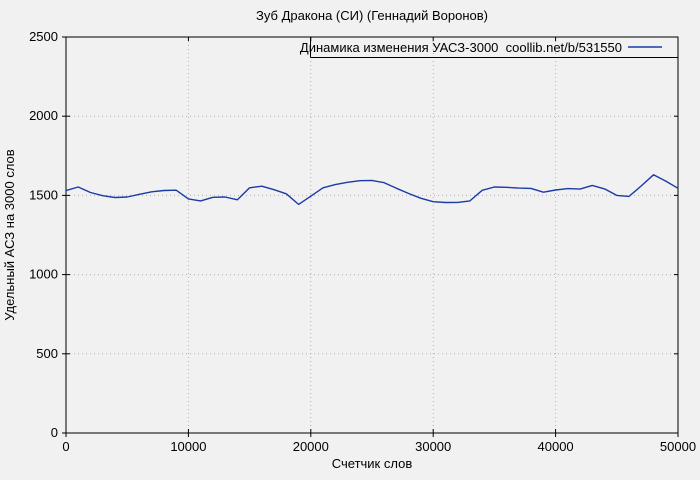 Image resolution: width=700 pixels, height=480 pixels. Describe the element at coordinates (433, 446) in the screenshot. I see `x-tick-label: 30000` at that location.